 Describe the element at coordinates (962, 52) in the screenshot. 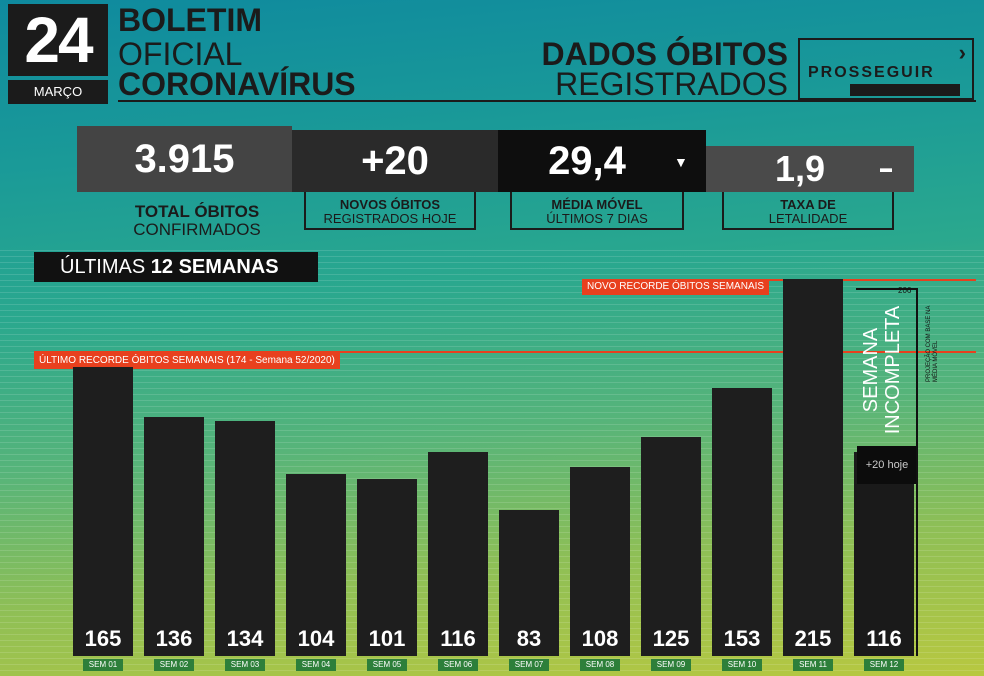

I see `chevron-right-icon: ›` at that location.